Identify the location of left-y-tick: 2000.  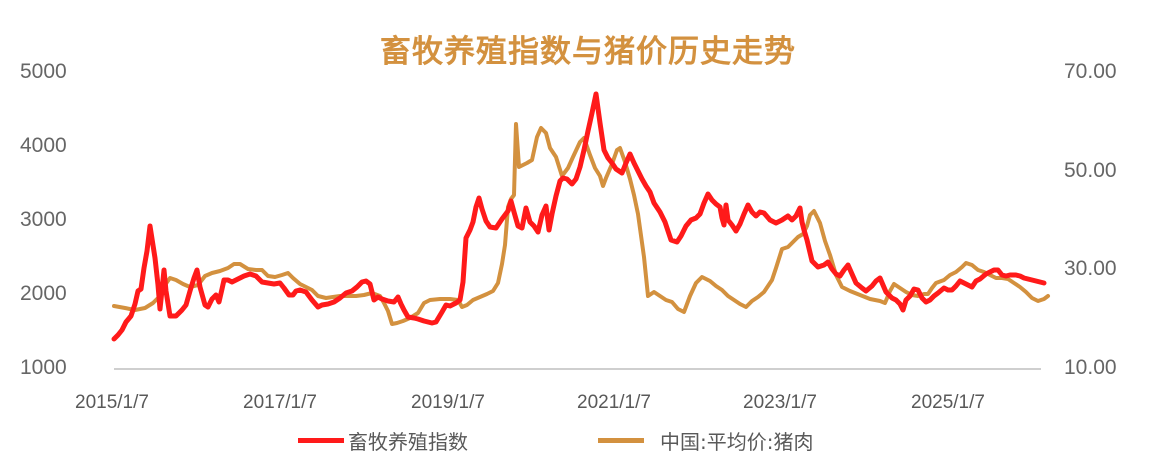
(43, 293).